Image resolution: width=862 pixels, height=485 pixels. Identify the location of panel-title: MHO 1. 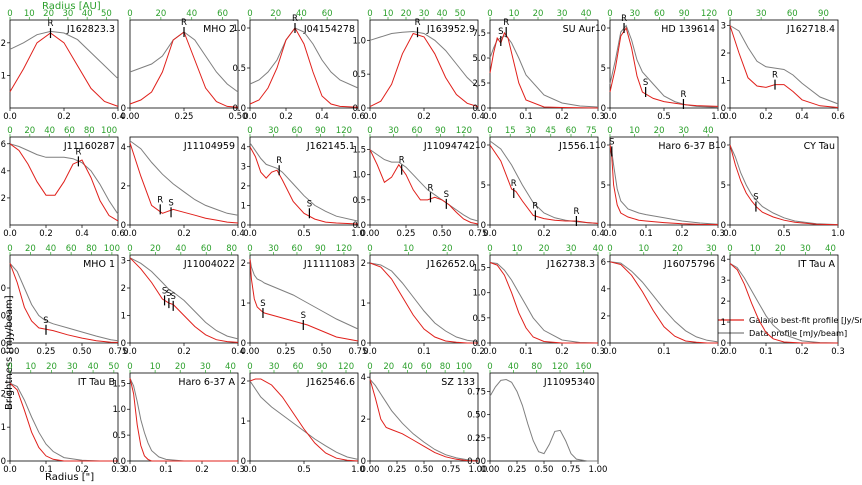
(99, 264).